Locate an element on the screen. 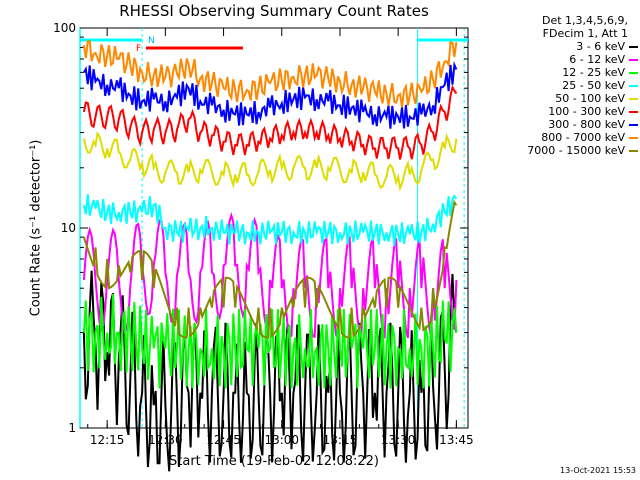 This screenshot has height=480, width=640. flare-flag-label: F is located at coordinates (138, 49).